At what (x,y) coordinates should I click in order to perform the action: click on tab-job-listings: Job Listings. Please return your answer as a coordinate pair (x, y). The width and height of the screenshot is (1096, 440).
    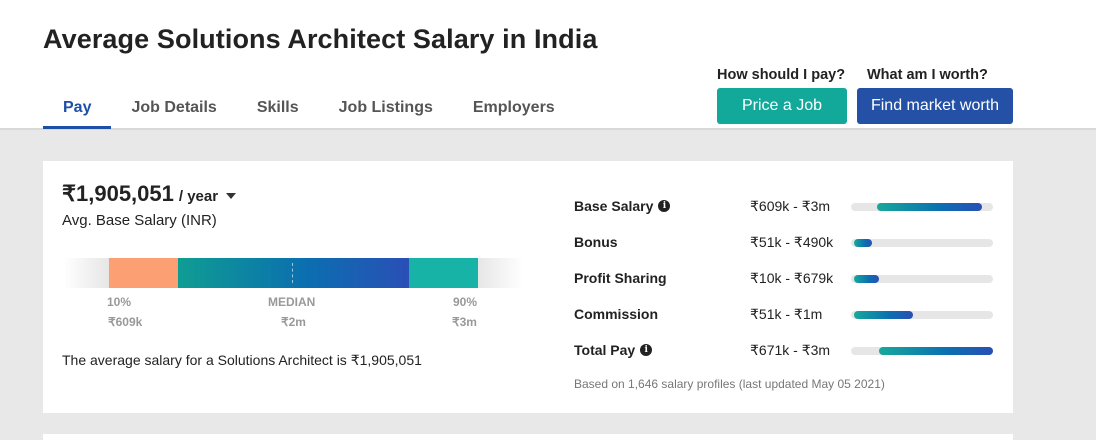
    Looking at the image, I should click on (385, 107).